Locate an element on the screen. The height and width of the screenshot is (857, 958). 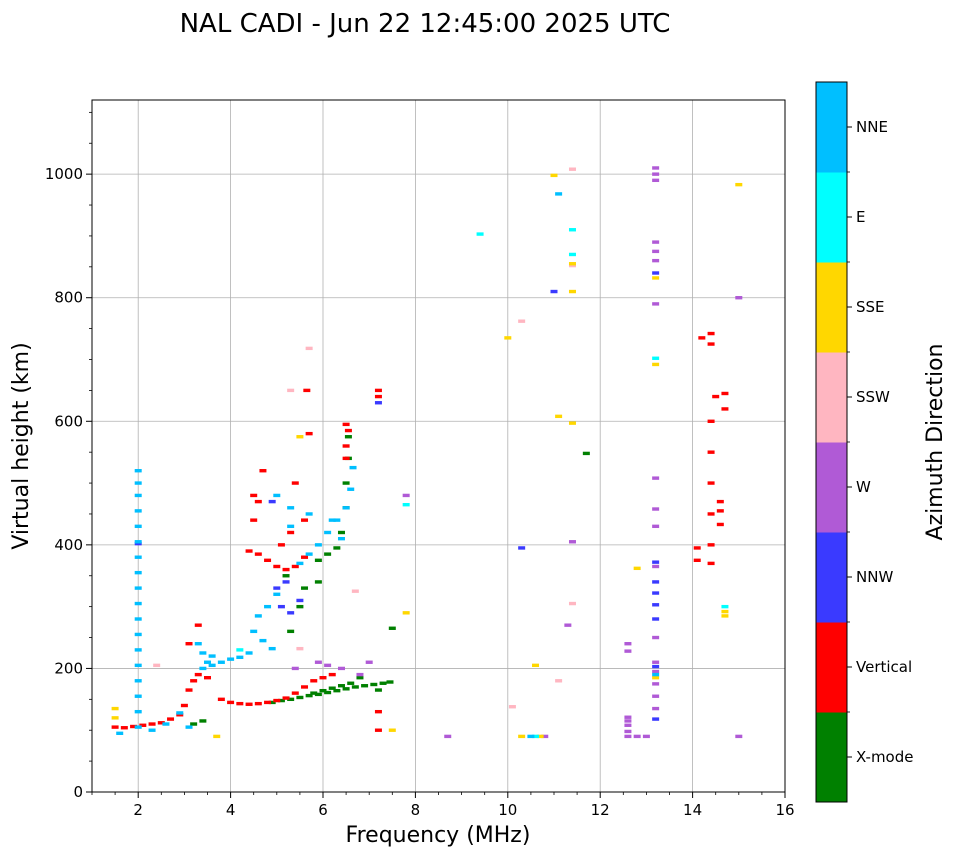
x-axis-ticks: 2 4 6 8 10 12 14 16 is located at coordinates (443, 805).